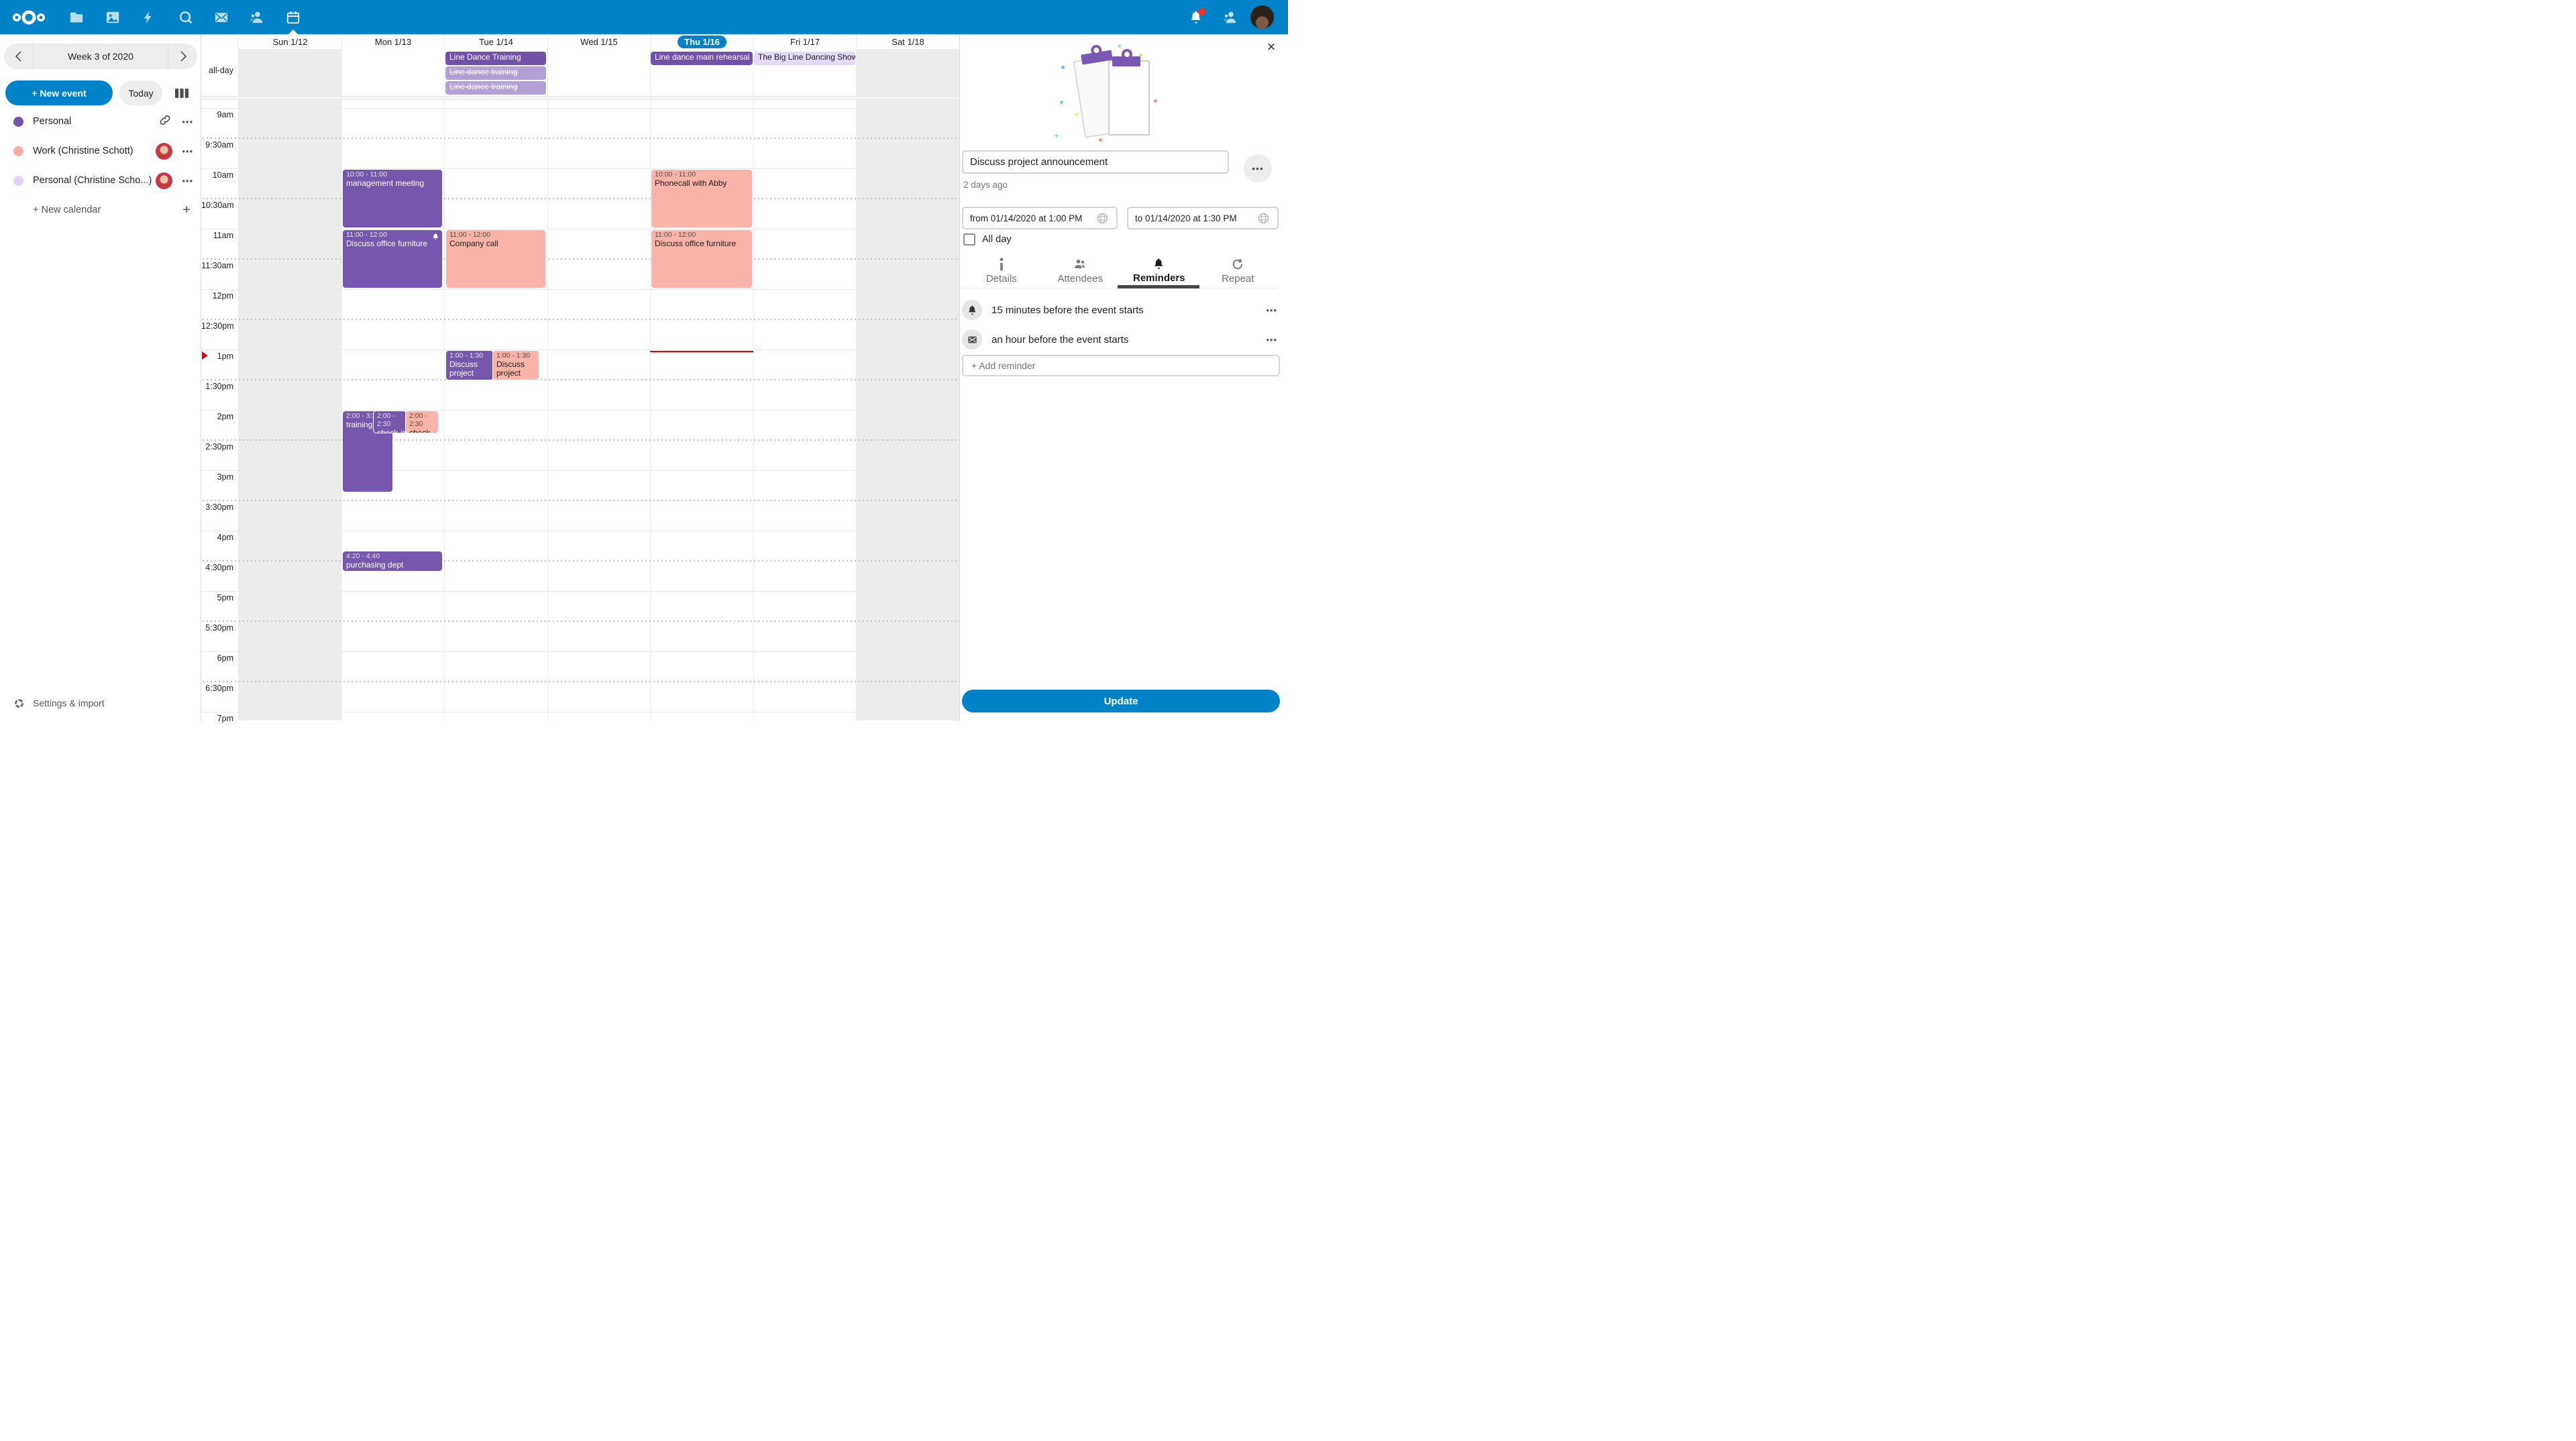 Image resolution: width=2576 pixels, height=1441 pixels. What do you see at coordinates (217, 205) in the screenshot?
I see `time-label: 10:30am` at bounding box center [217, 205].